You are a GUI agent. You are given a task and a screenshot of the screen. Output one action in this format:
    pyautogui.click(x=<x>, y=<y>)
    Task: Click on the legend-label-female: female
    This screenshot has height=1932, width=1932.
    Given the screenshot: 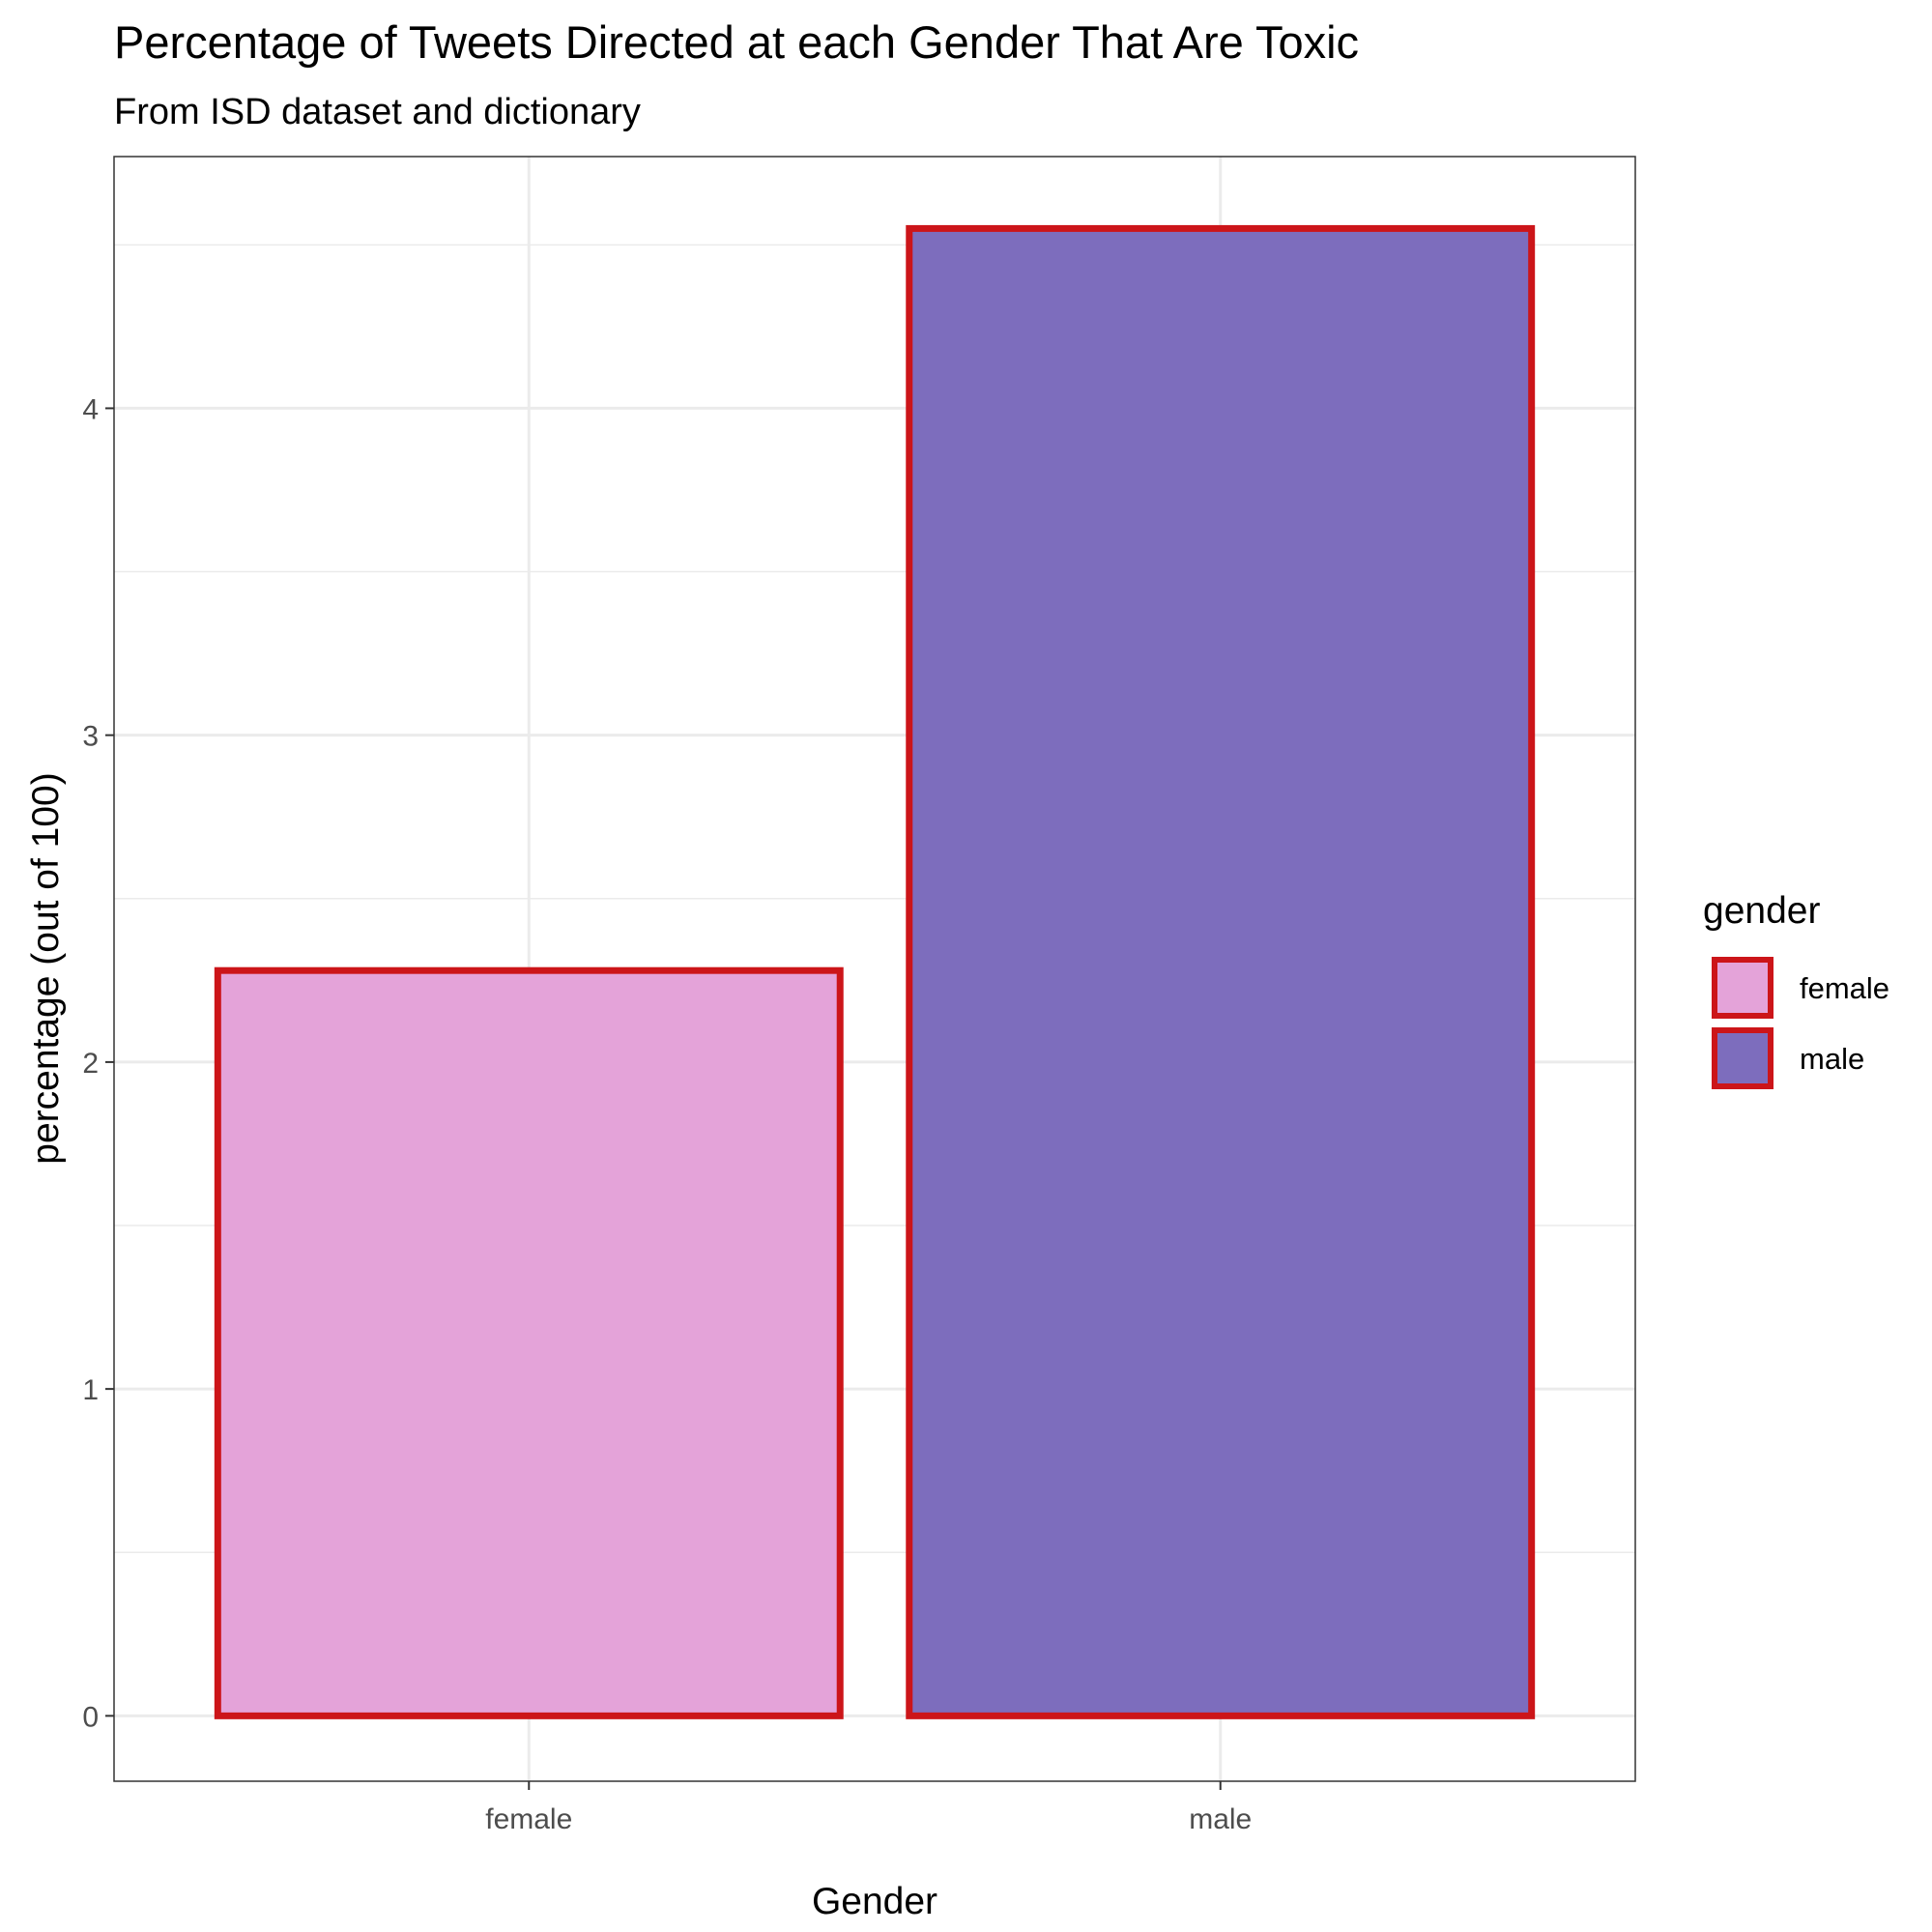 What is the action you would take?
    pyautogui.click(x=1844, y=988)
    